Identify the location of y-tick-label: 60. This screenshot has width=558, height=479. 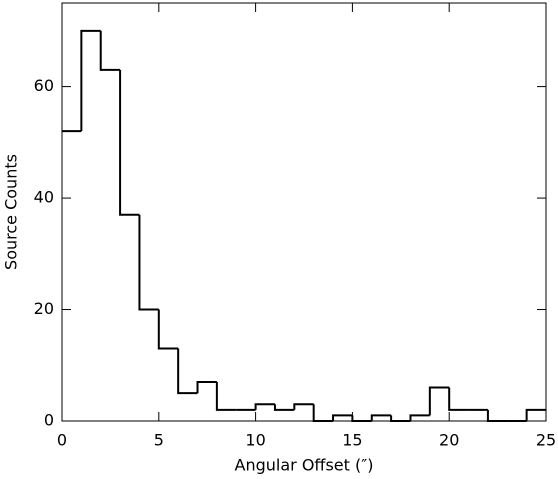
(44, 85).